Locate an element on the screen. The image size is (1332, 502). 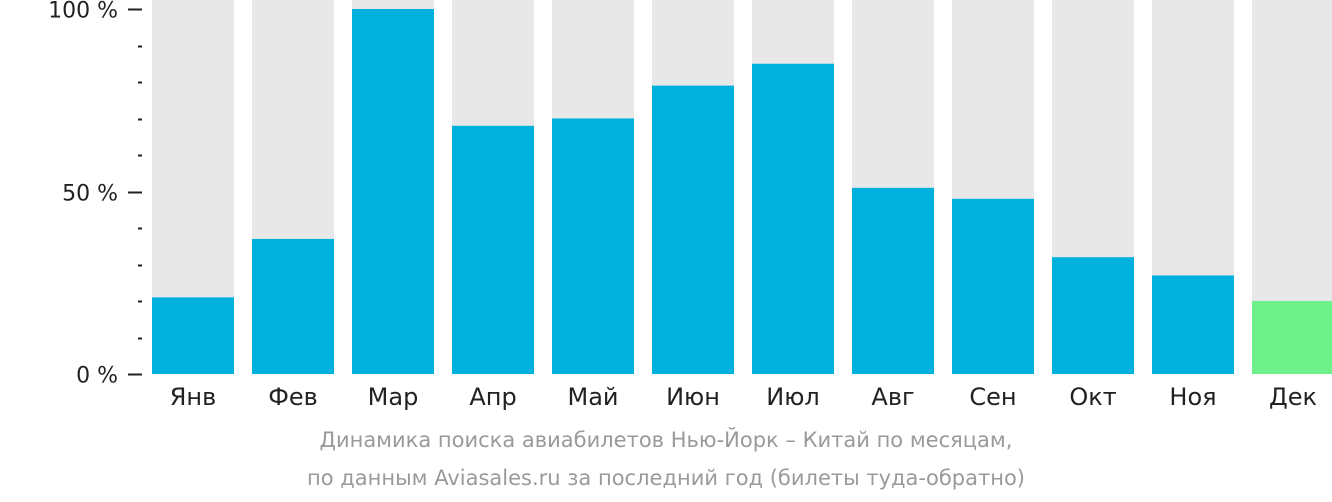
x-tick-label: Янв is located at coordinates (193, 397).